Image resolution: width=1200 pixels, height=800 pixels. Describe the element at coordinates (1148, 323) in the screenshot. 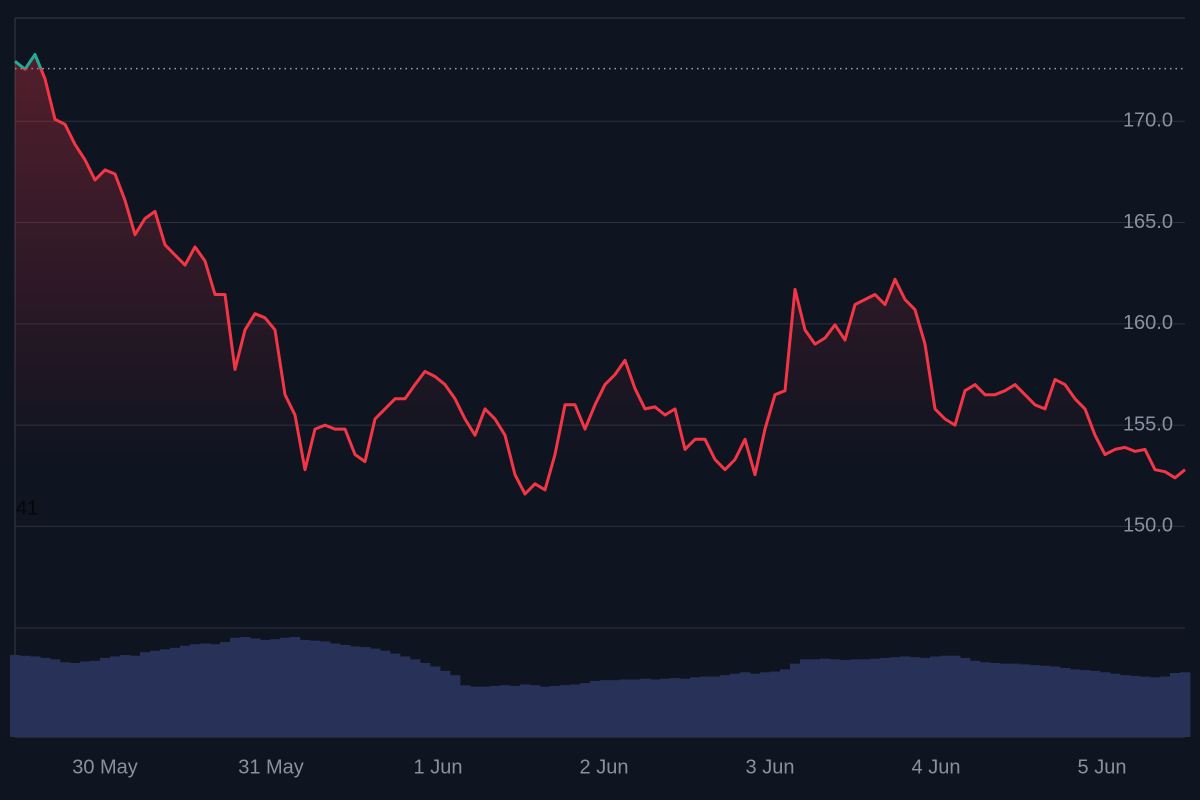

I see `y-tick-label: 160.0` at that location.